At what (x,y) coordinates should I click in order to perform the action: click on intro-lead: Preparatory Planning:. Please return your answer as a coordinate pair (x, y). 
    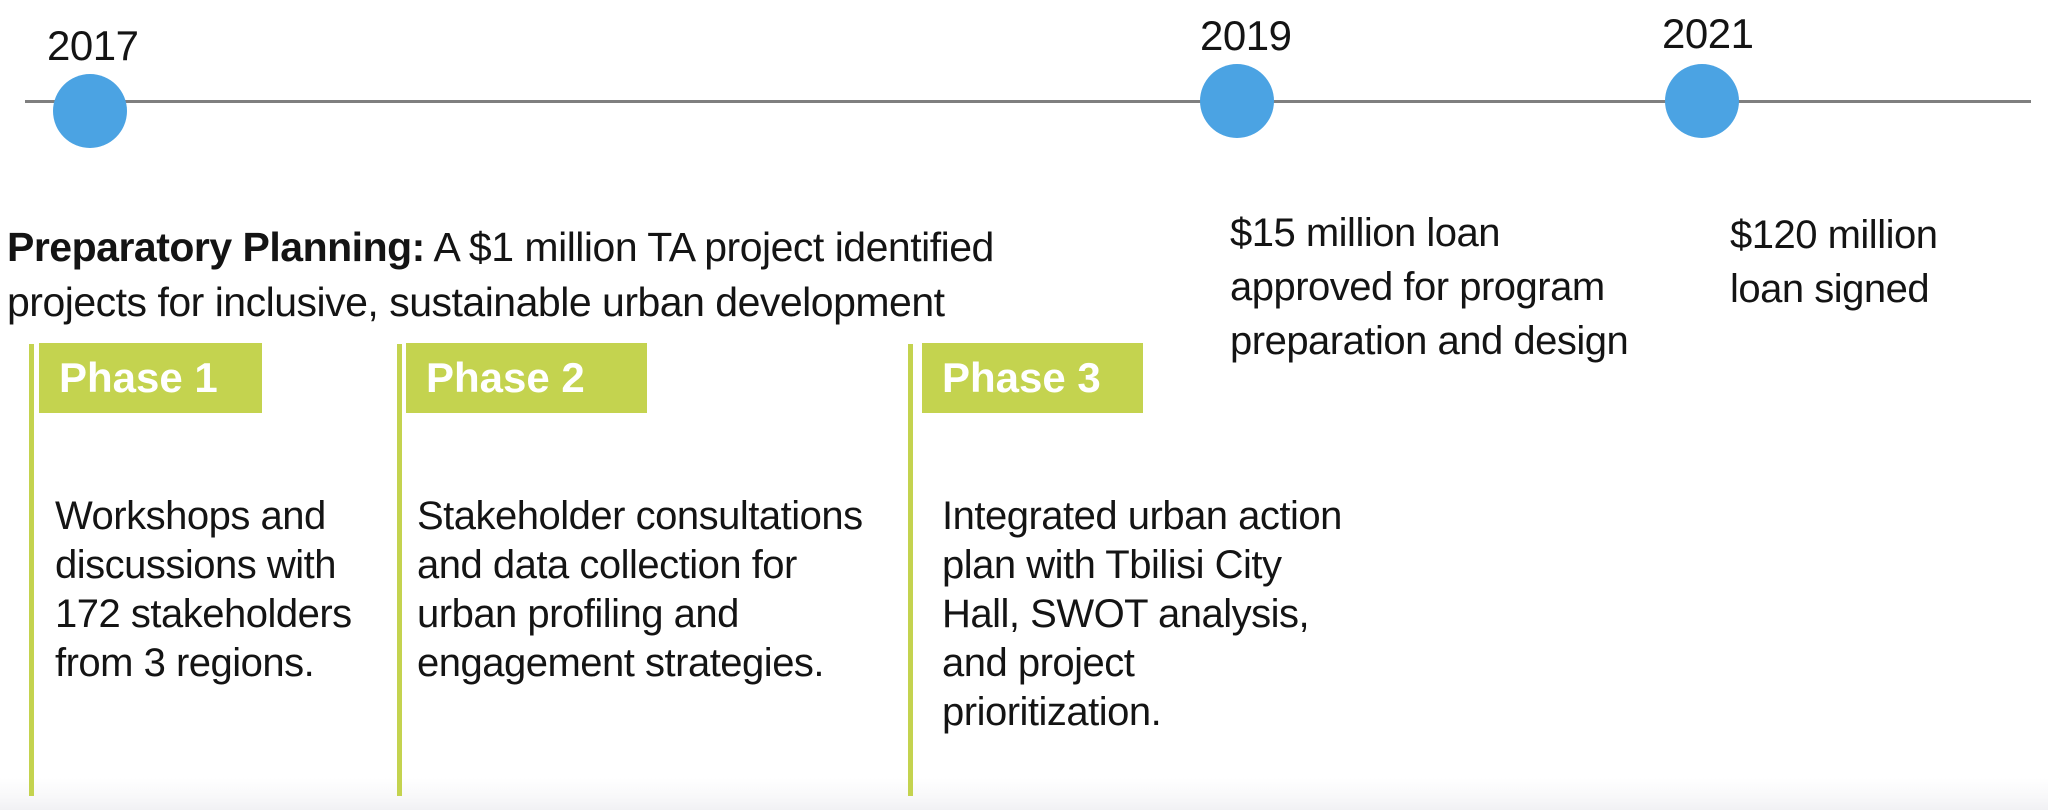
    Looking at the image, I should click on (216, 247).